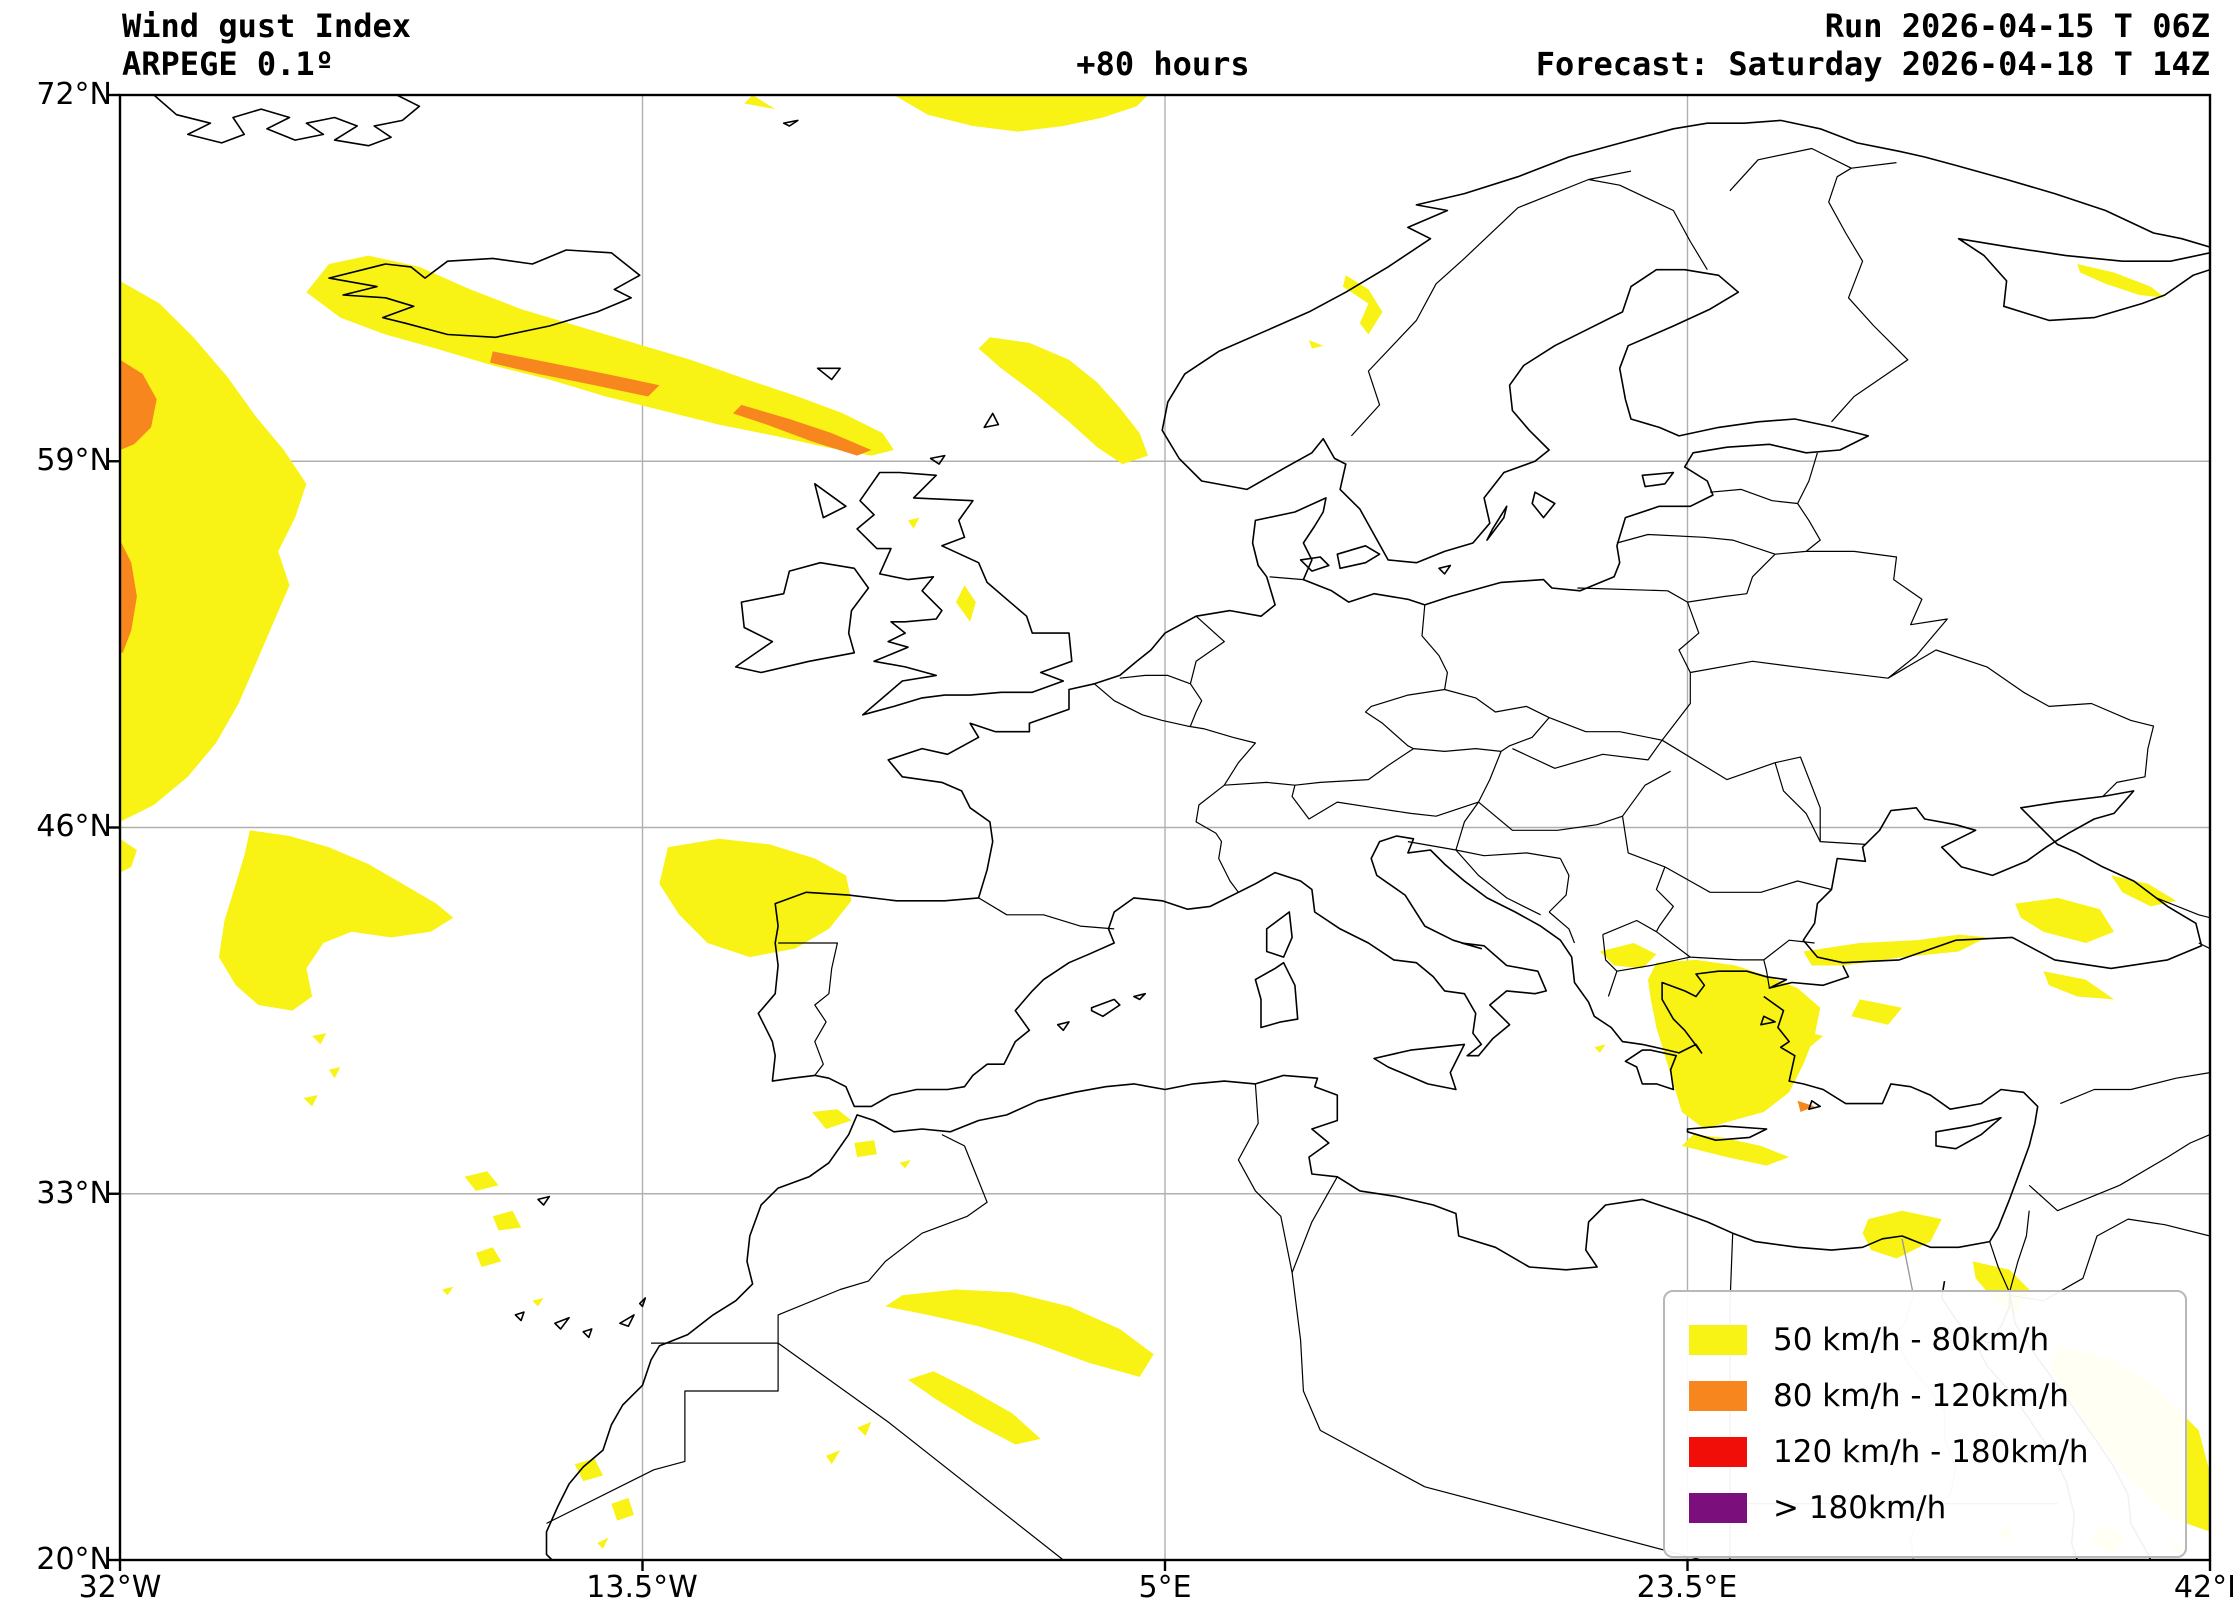  What do you see at coordinates (120, 1587) in the screenshot?
I see `lon-tick-label-32w: 32°W` at bounding box center [120, 1587].